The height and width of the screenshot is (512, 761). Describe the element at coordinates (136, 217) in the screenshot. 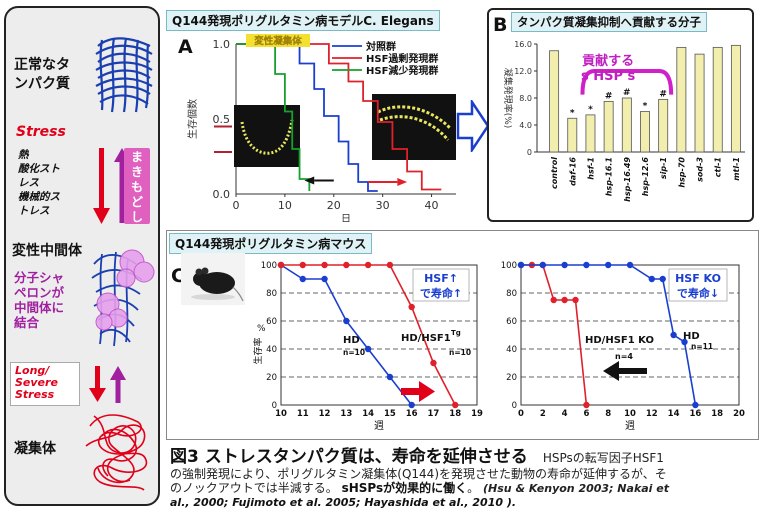

I see `rewind-char-5: し` at that location.